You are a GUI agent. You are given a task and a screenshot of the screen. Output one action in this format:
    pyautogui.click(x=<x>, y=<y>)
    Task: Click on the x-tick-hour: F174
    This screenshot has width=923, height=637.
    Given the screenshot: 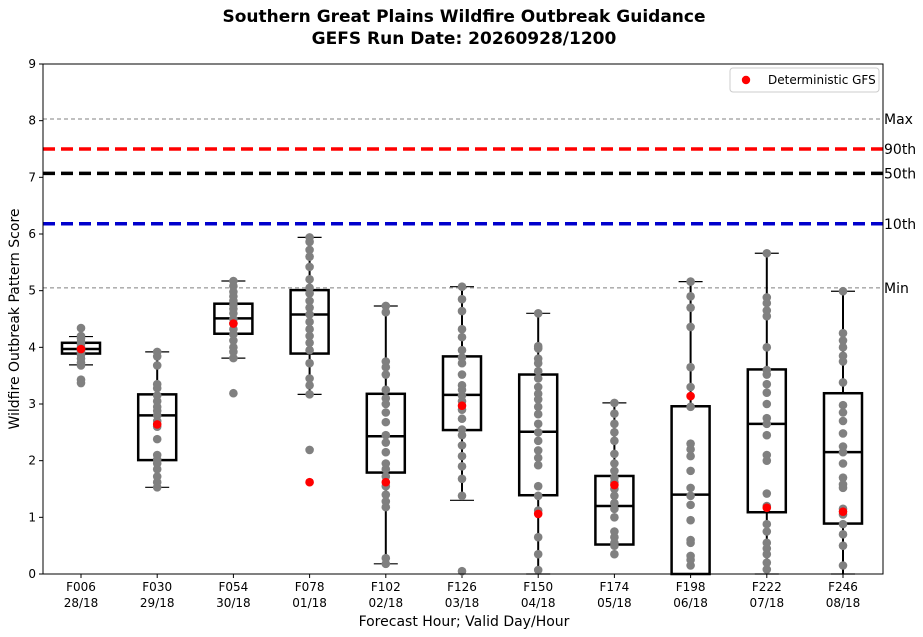 What is the action you would take?
    pyautogui.click(x=614, y=587)
    